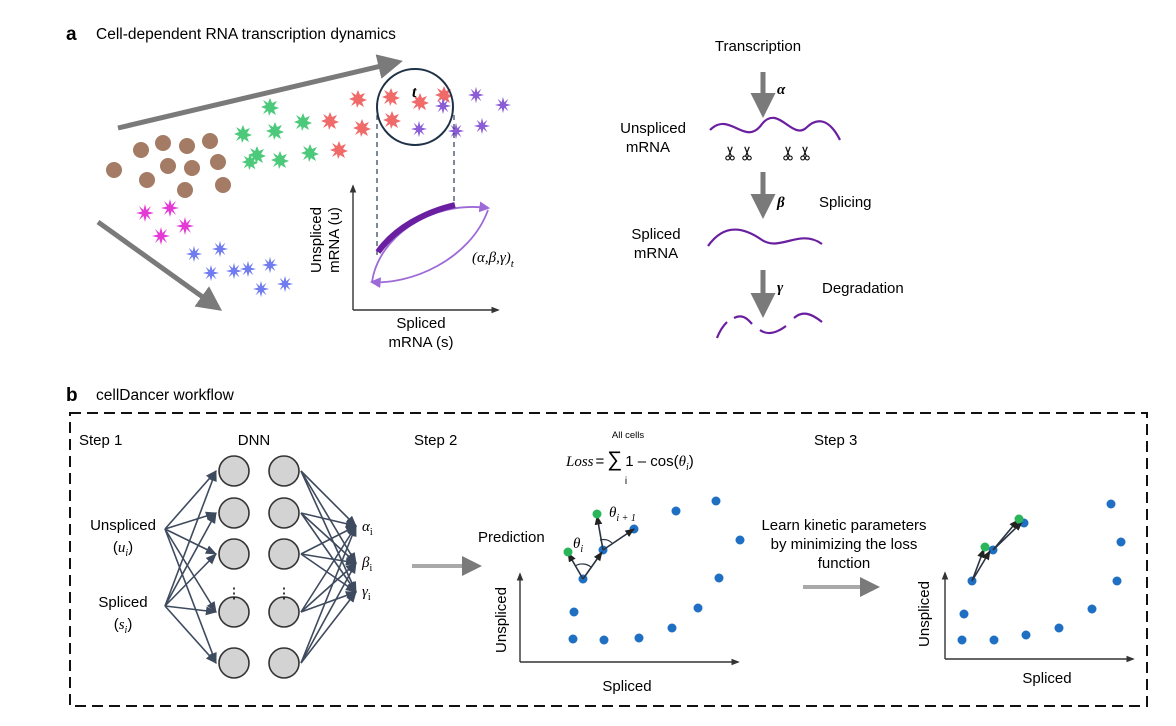  Describe the element at coordinates (234, 593) in the screenshot. I see `ellipsis-layer1: ⋮` at that location.